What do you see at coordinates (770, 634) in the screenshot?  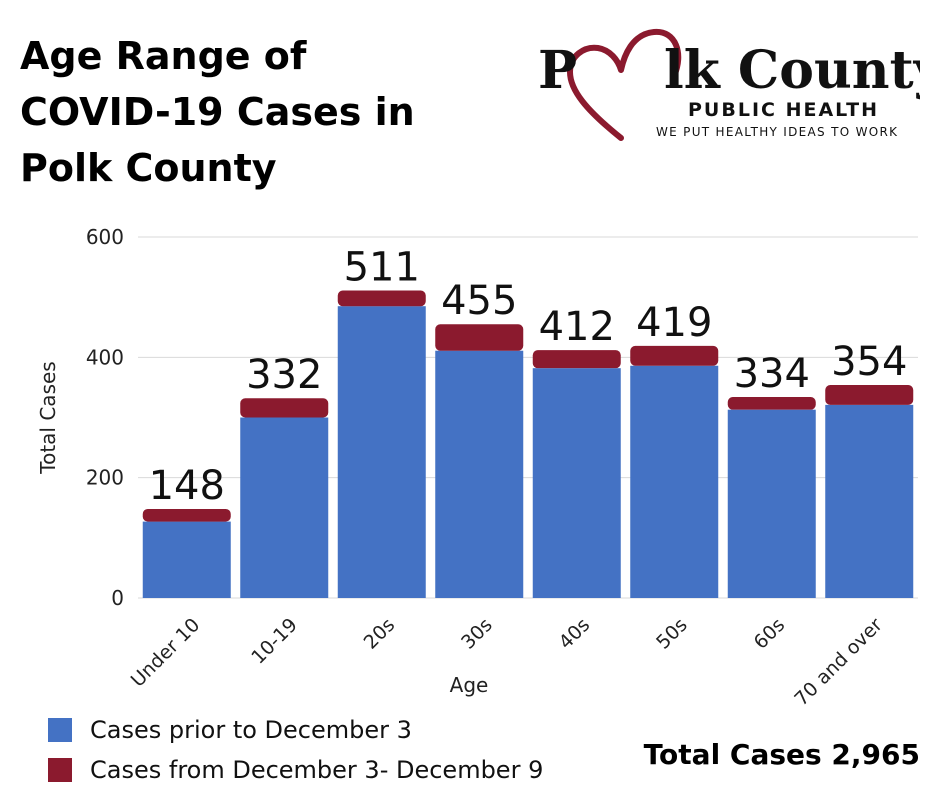 I see `x-tick-label: 60s` at bounding box center [770, 634].